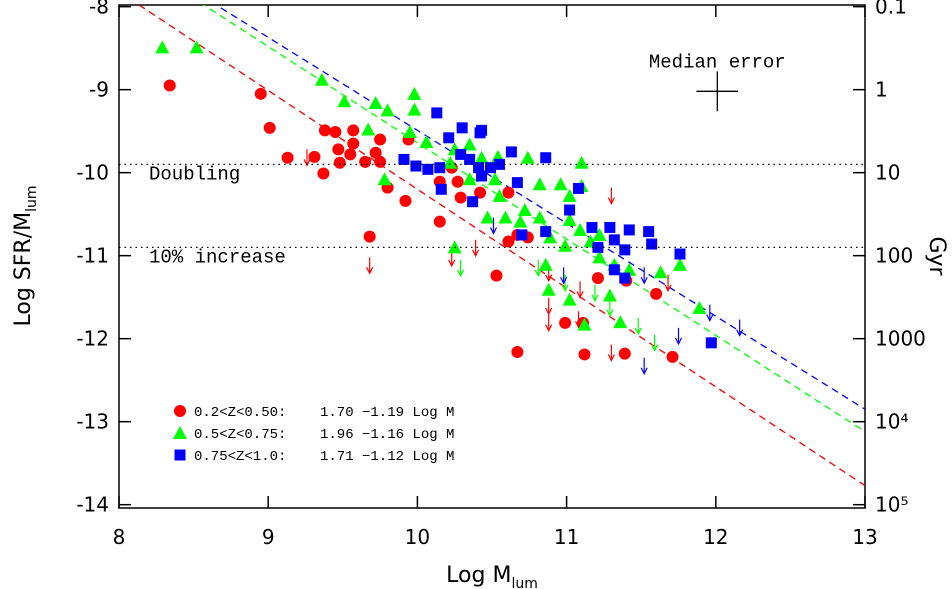 The height and width of the screenshot is (589, 952). What do you see at coordinates (492, 576) in the screenshot?
I see `x-axis-label: Log Mlum` at bounding box center [492, 576].